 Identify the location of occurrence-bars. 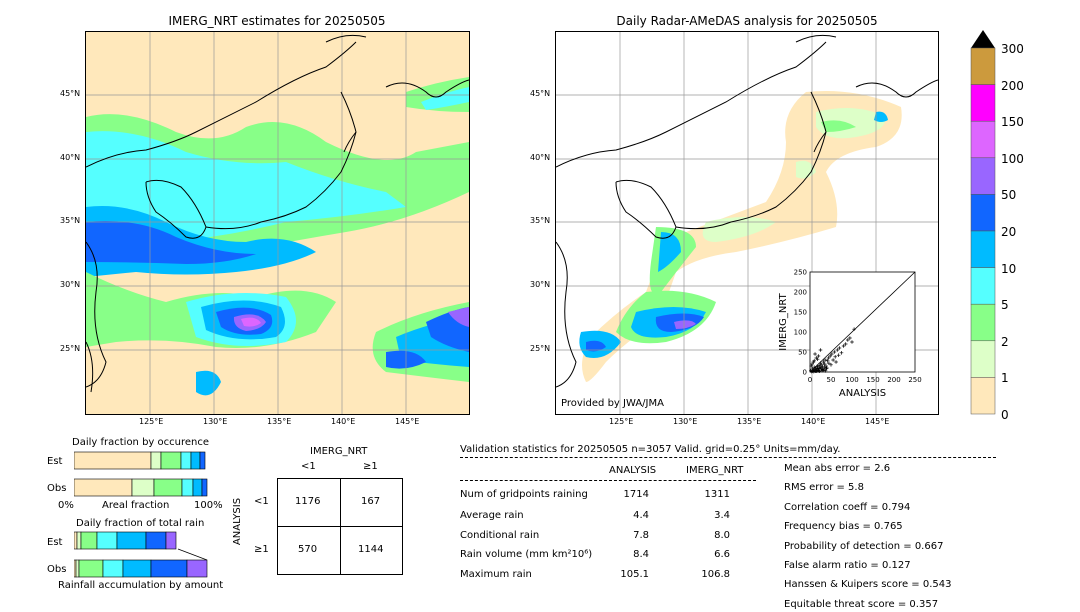
(141, 474).